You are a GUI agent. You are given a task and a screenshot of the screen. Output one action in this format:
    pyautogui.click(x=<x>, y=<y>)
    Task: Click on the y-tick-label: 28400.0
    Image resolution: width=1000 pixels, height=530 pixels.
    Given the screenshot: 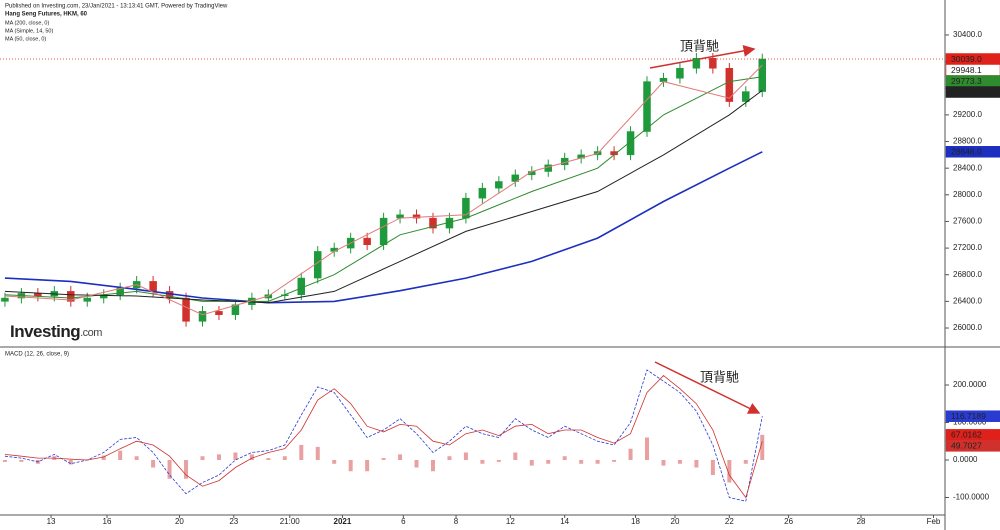 What is the action you would take?
    pyautogui.click(x=967, y=167)
    